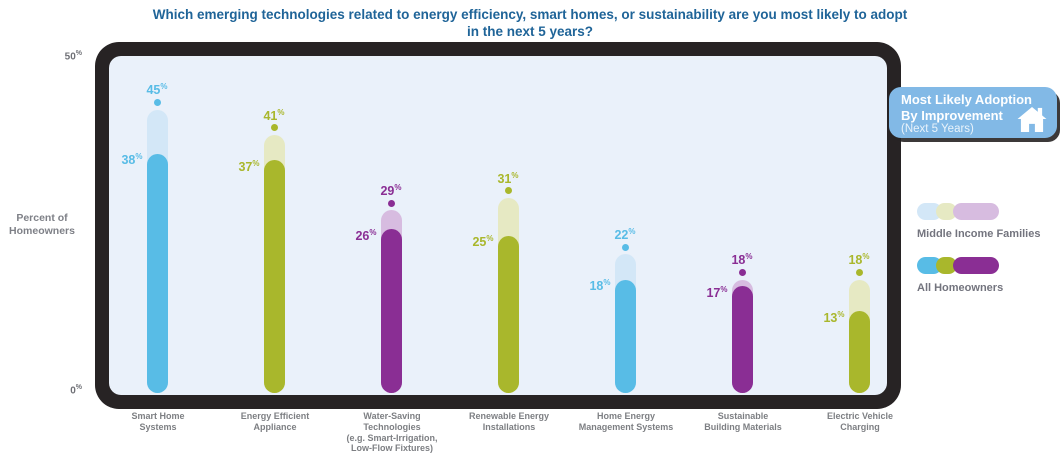 The width and height of the screenshot is (1060, 454). Describe the element at coordinates (834, 317) in the screenshot. I see `value-label-all-homeowners: 13%` at that location.